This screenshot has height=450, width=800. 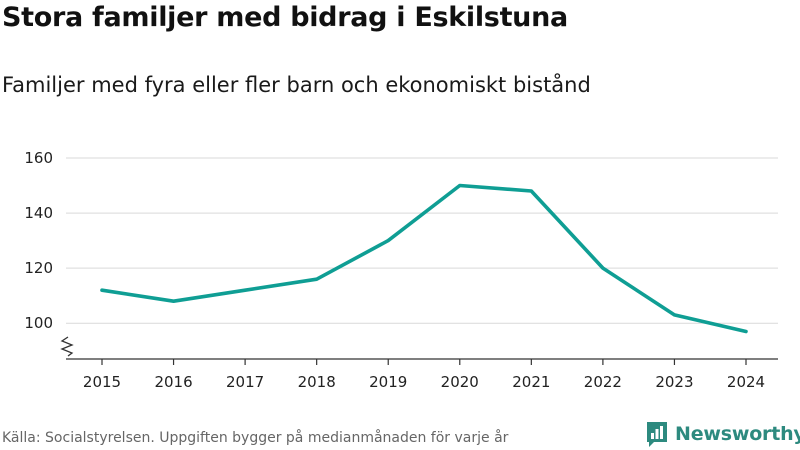 I want to click on bar-chart-logo-icon, so click(x=657, y=434).